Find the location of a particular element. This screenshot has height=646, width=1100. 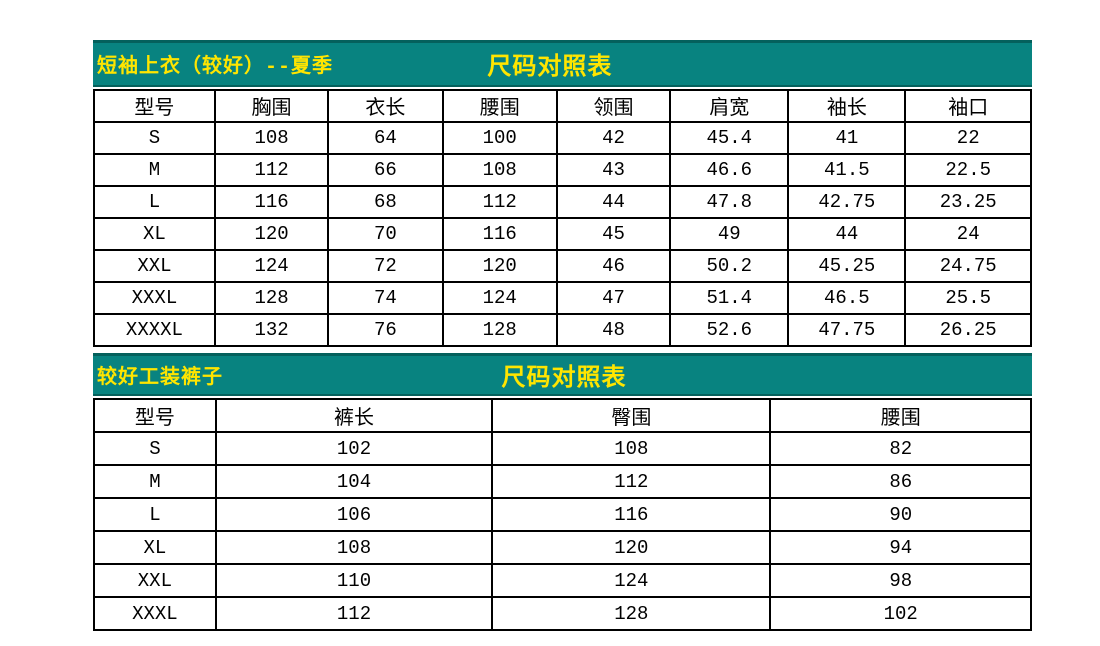

header-row: 型号 裤长 臀围 腰围 is located at coordinates (562, 415).